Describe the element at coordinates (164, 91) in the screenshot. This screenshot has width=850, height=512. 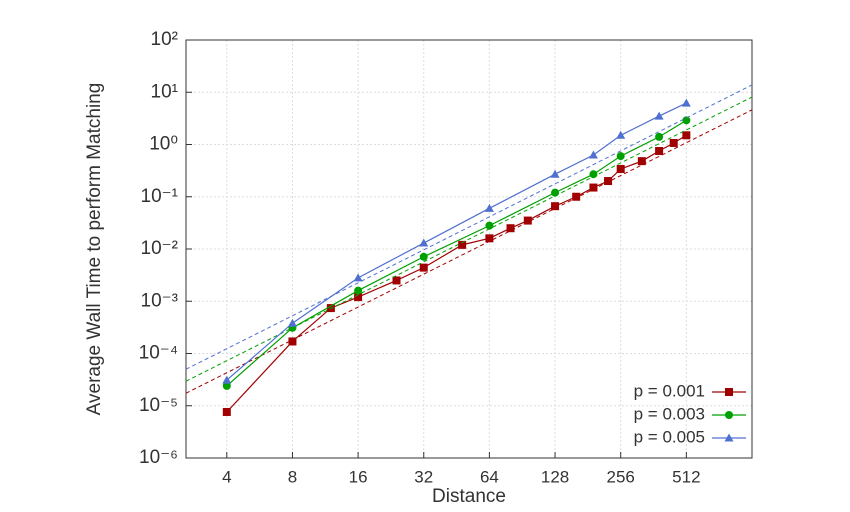
I see `y-tick-label: 10¹` at that location.